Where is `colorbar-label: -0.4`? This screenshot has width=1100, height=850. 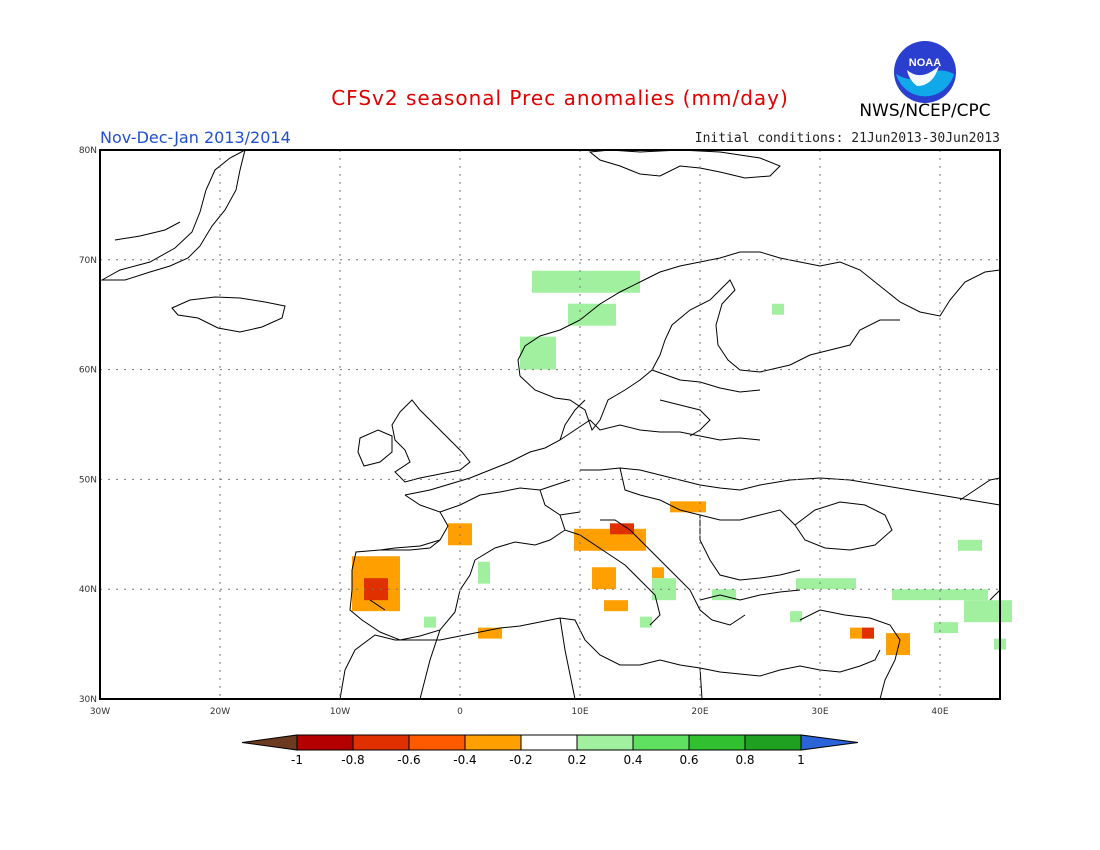 colorbar-label: -0.4 is located at coordinates (464, 760).